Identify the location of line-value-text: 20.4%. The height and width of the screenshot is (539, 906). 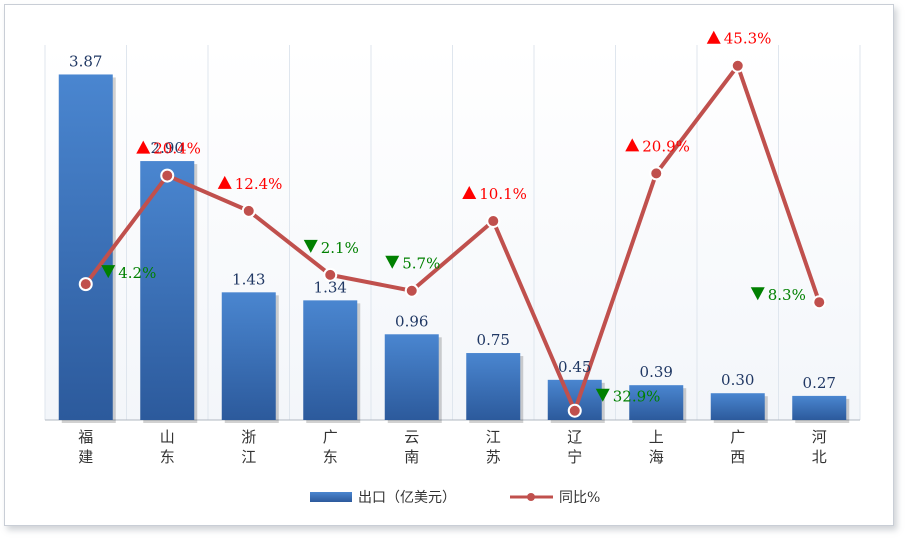
(177, 149).